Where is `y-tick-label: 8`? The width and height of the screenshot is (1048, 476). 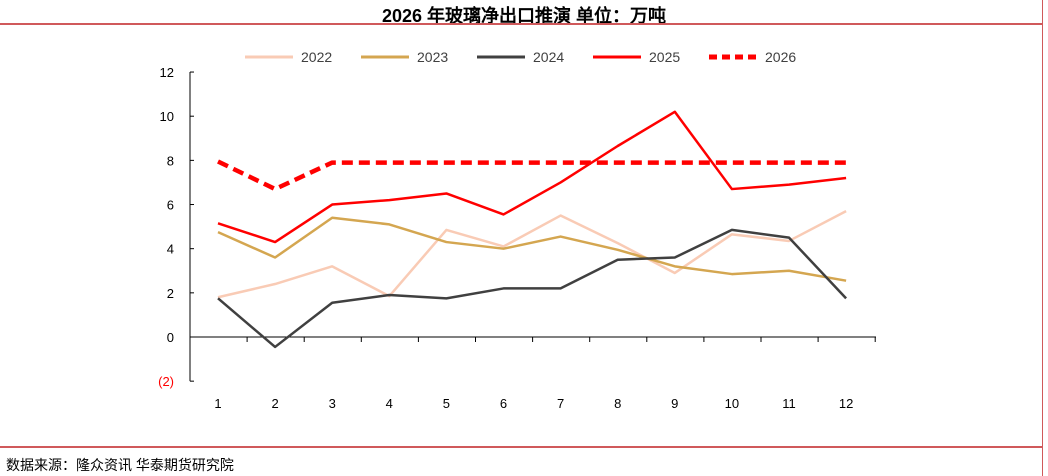
y-tick-label: 8 is located at coordinates (170, 160).